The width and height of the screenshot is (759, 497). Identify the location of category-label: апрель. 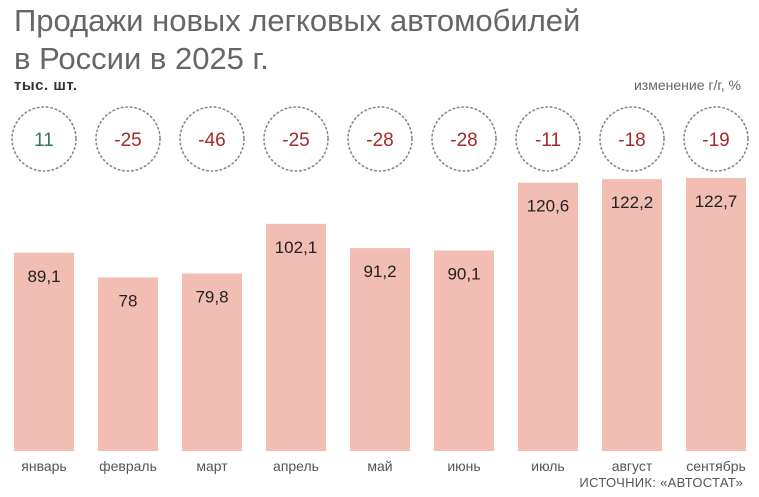
(296, 466).